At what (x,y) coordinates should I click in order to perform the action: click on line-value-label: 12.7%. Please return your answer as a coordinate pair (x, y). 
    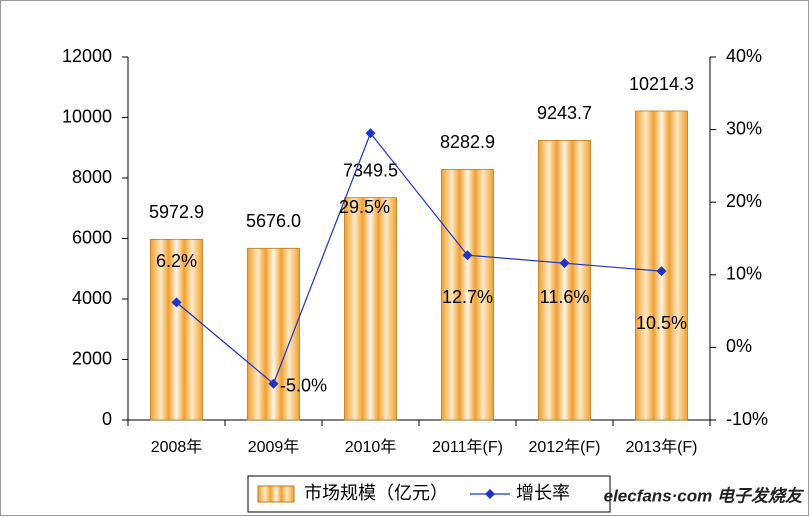
    Looking at the image, I should click on (467, 297).